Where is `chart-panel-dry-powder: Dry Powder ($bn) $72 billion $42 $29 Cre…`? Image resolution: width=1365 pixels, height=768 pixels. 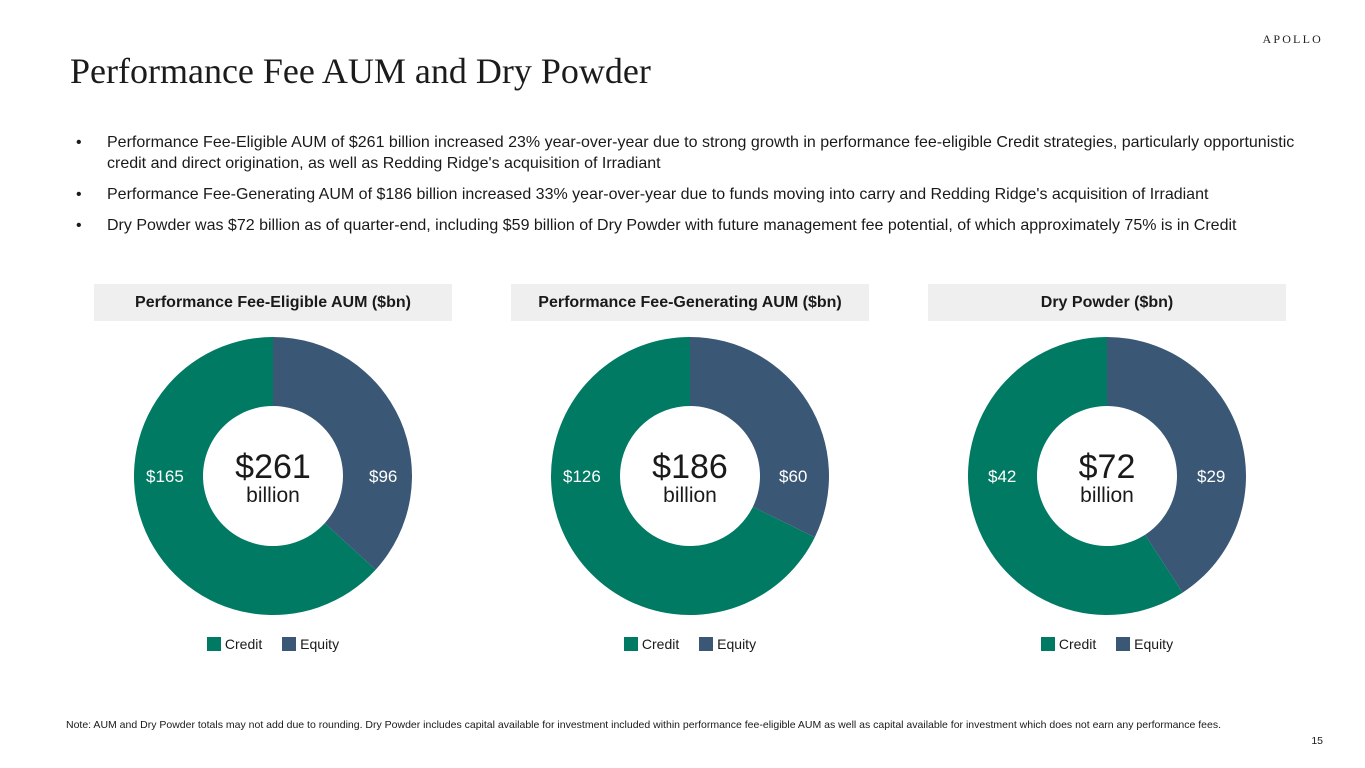
chart-panel-dry-powder: Dry Powder ($bn) $72 billion $42 $29 Cre… is located at coordinates (1107, 474).